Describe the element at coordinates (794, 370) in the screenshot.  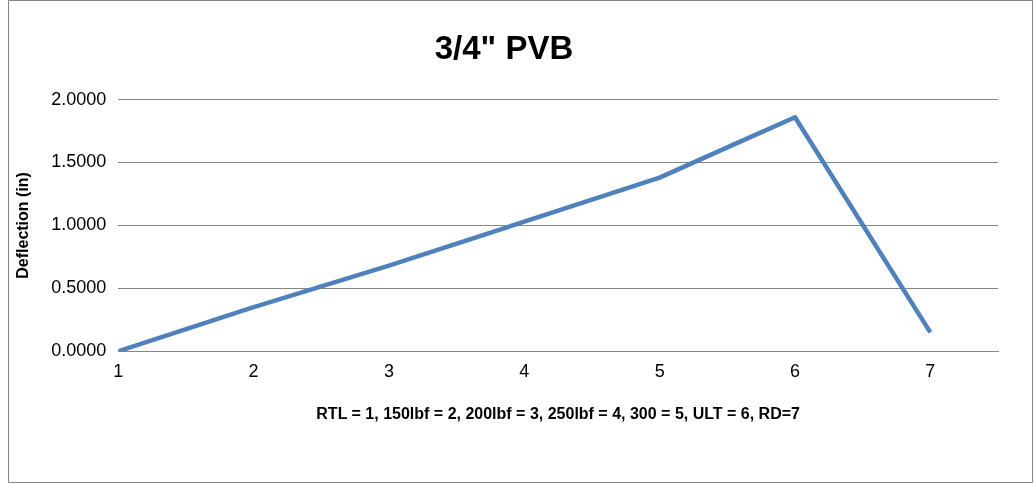
I see `x-tick-label: 6` at that location.